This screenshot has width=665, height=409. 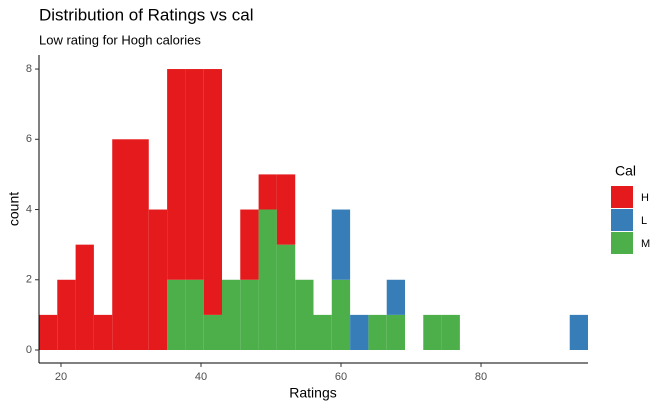 What do you see at coordinates (29, 209) in the screenshot?
I see `y-tick-label: 4` at bounding box center [29, 209].